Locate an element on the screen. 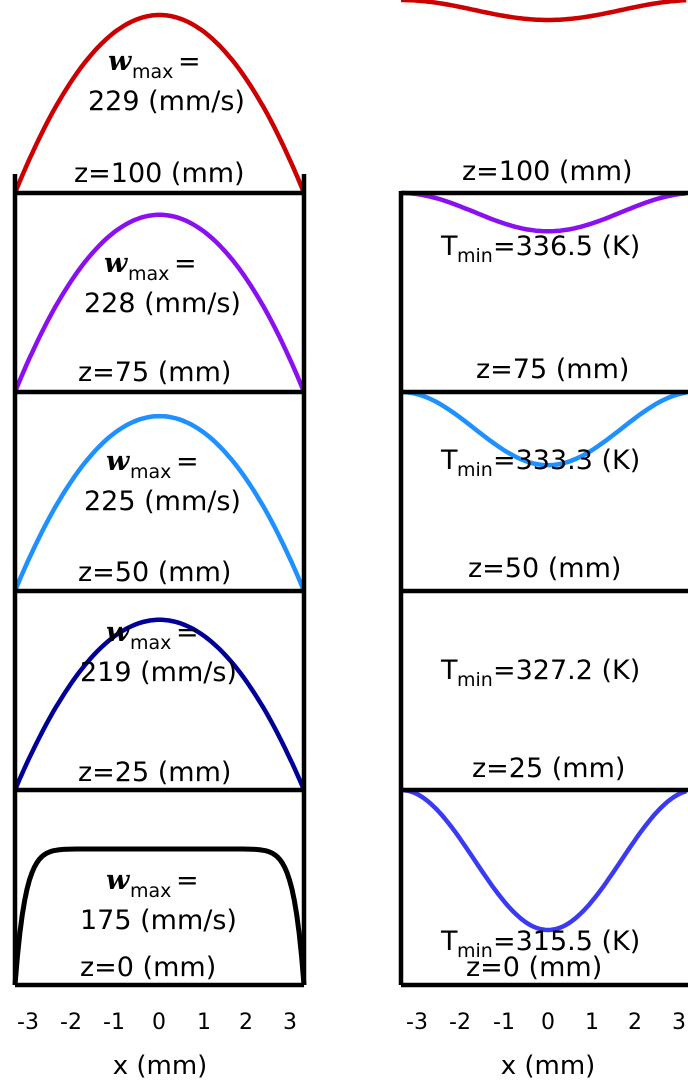  wmax-value: 228 (mm/s) is located at coordinates (162, 303).